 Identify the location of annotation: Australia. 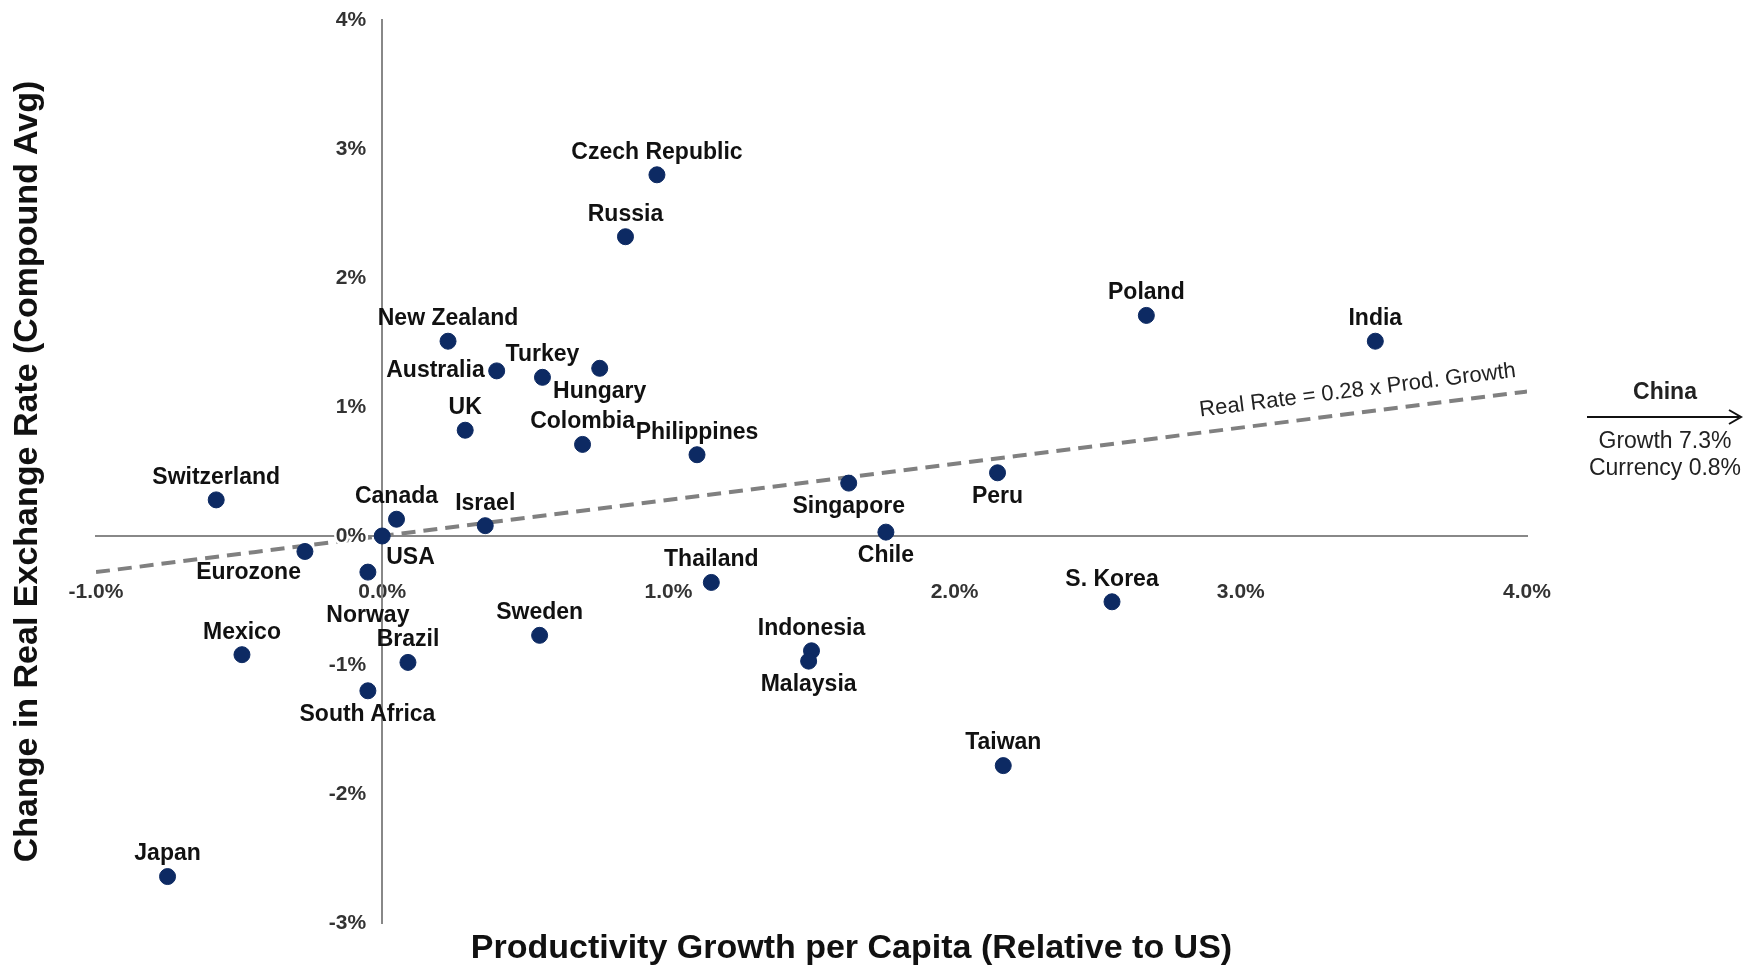
(435, 368).